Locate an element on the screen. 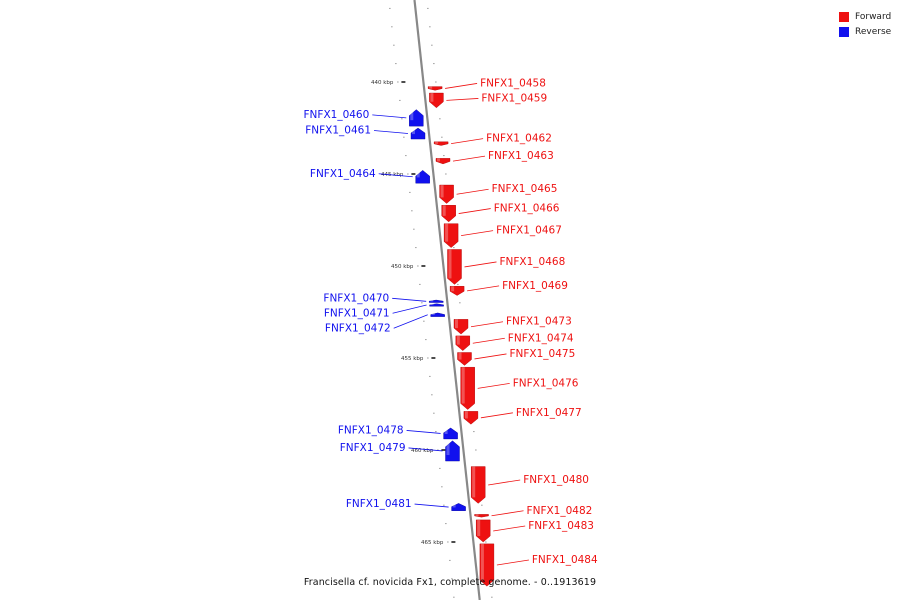 This screenshot has width=900, height=600. gene-label: FNFX1_0474 is located at coordinates (541, 338).